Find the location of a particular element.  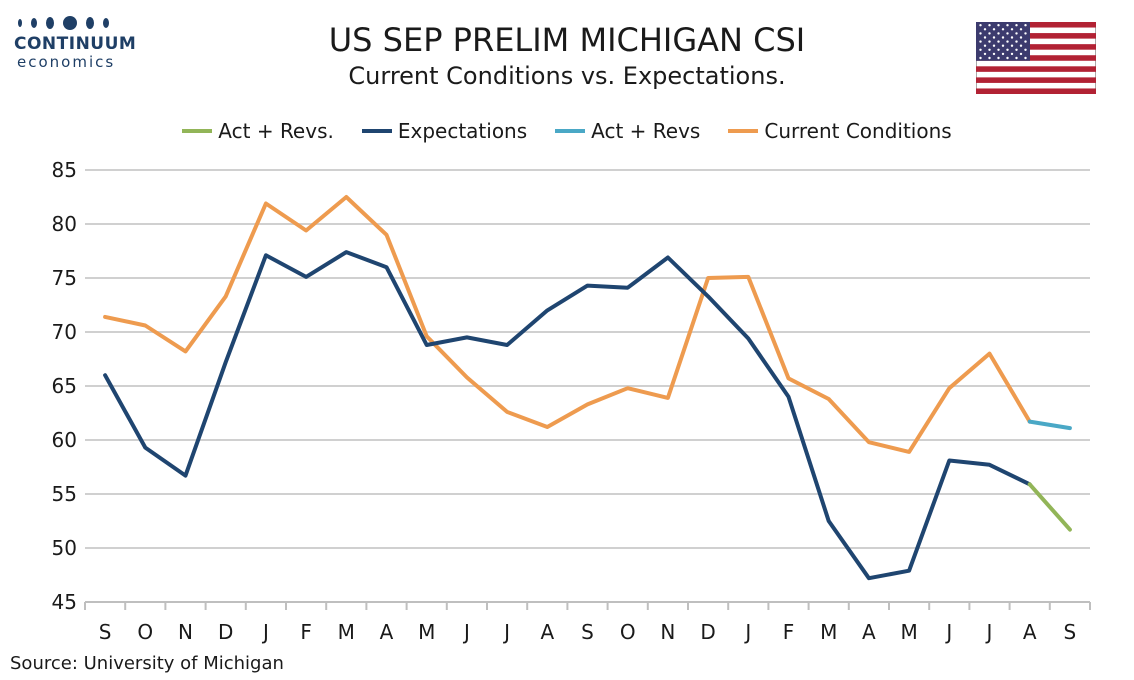

y-tick-label: 60 is located at coordinates (64, 440).